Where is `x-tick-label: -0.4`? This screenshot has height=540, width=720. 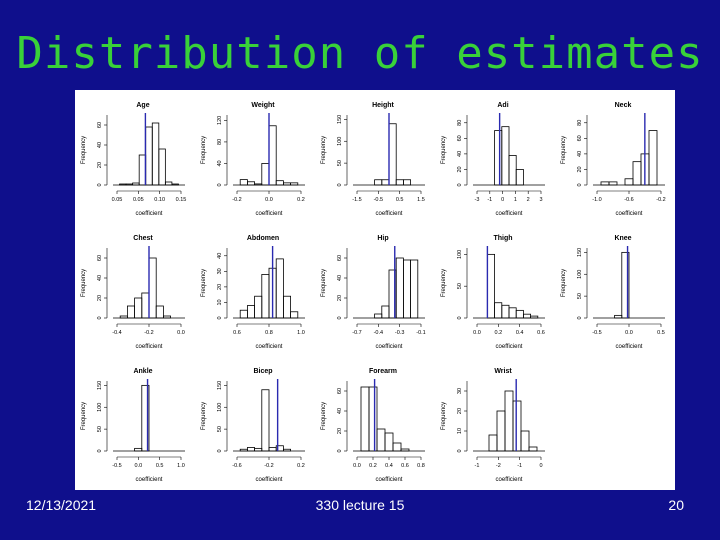 x-tick-label: -0.4 is located at coordinates (378, 333).